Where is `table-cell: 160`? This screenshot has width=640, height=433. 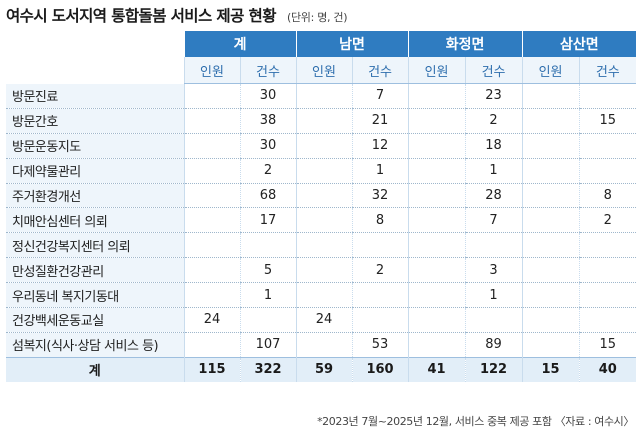 table-cell: 160 is located at coordinates (380, 369).